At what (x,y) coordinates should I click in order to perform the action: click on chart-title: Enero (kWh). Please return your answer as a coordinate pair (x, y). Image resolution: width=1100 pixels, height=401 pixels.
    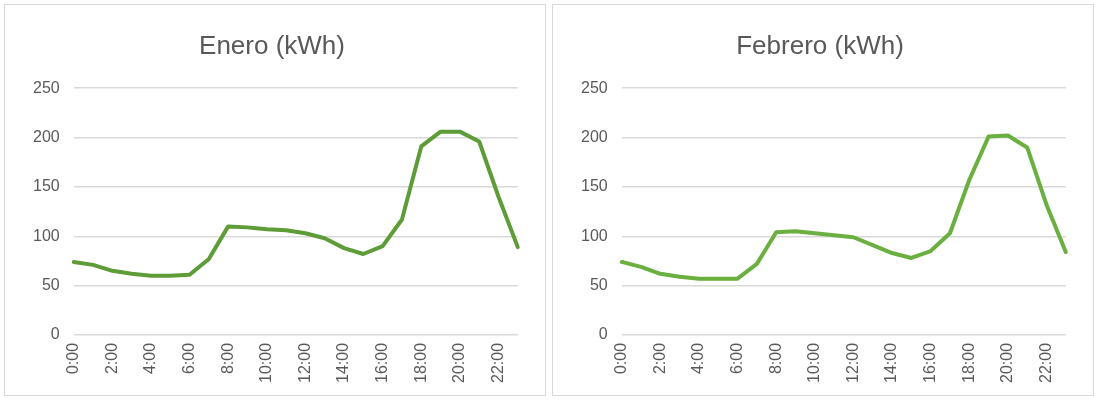
    Looking at the image, I should click on (272, 44).